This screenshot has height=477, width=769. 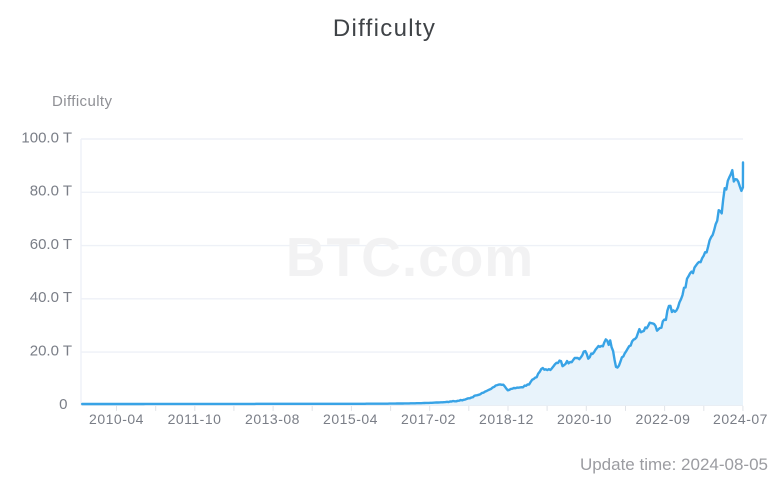 I want to click on svg-text: 2024-07, so click(x=740, y=419).